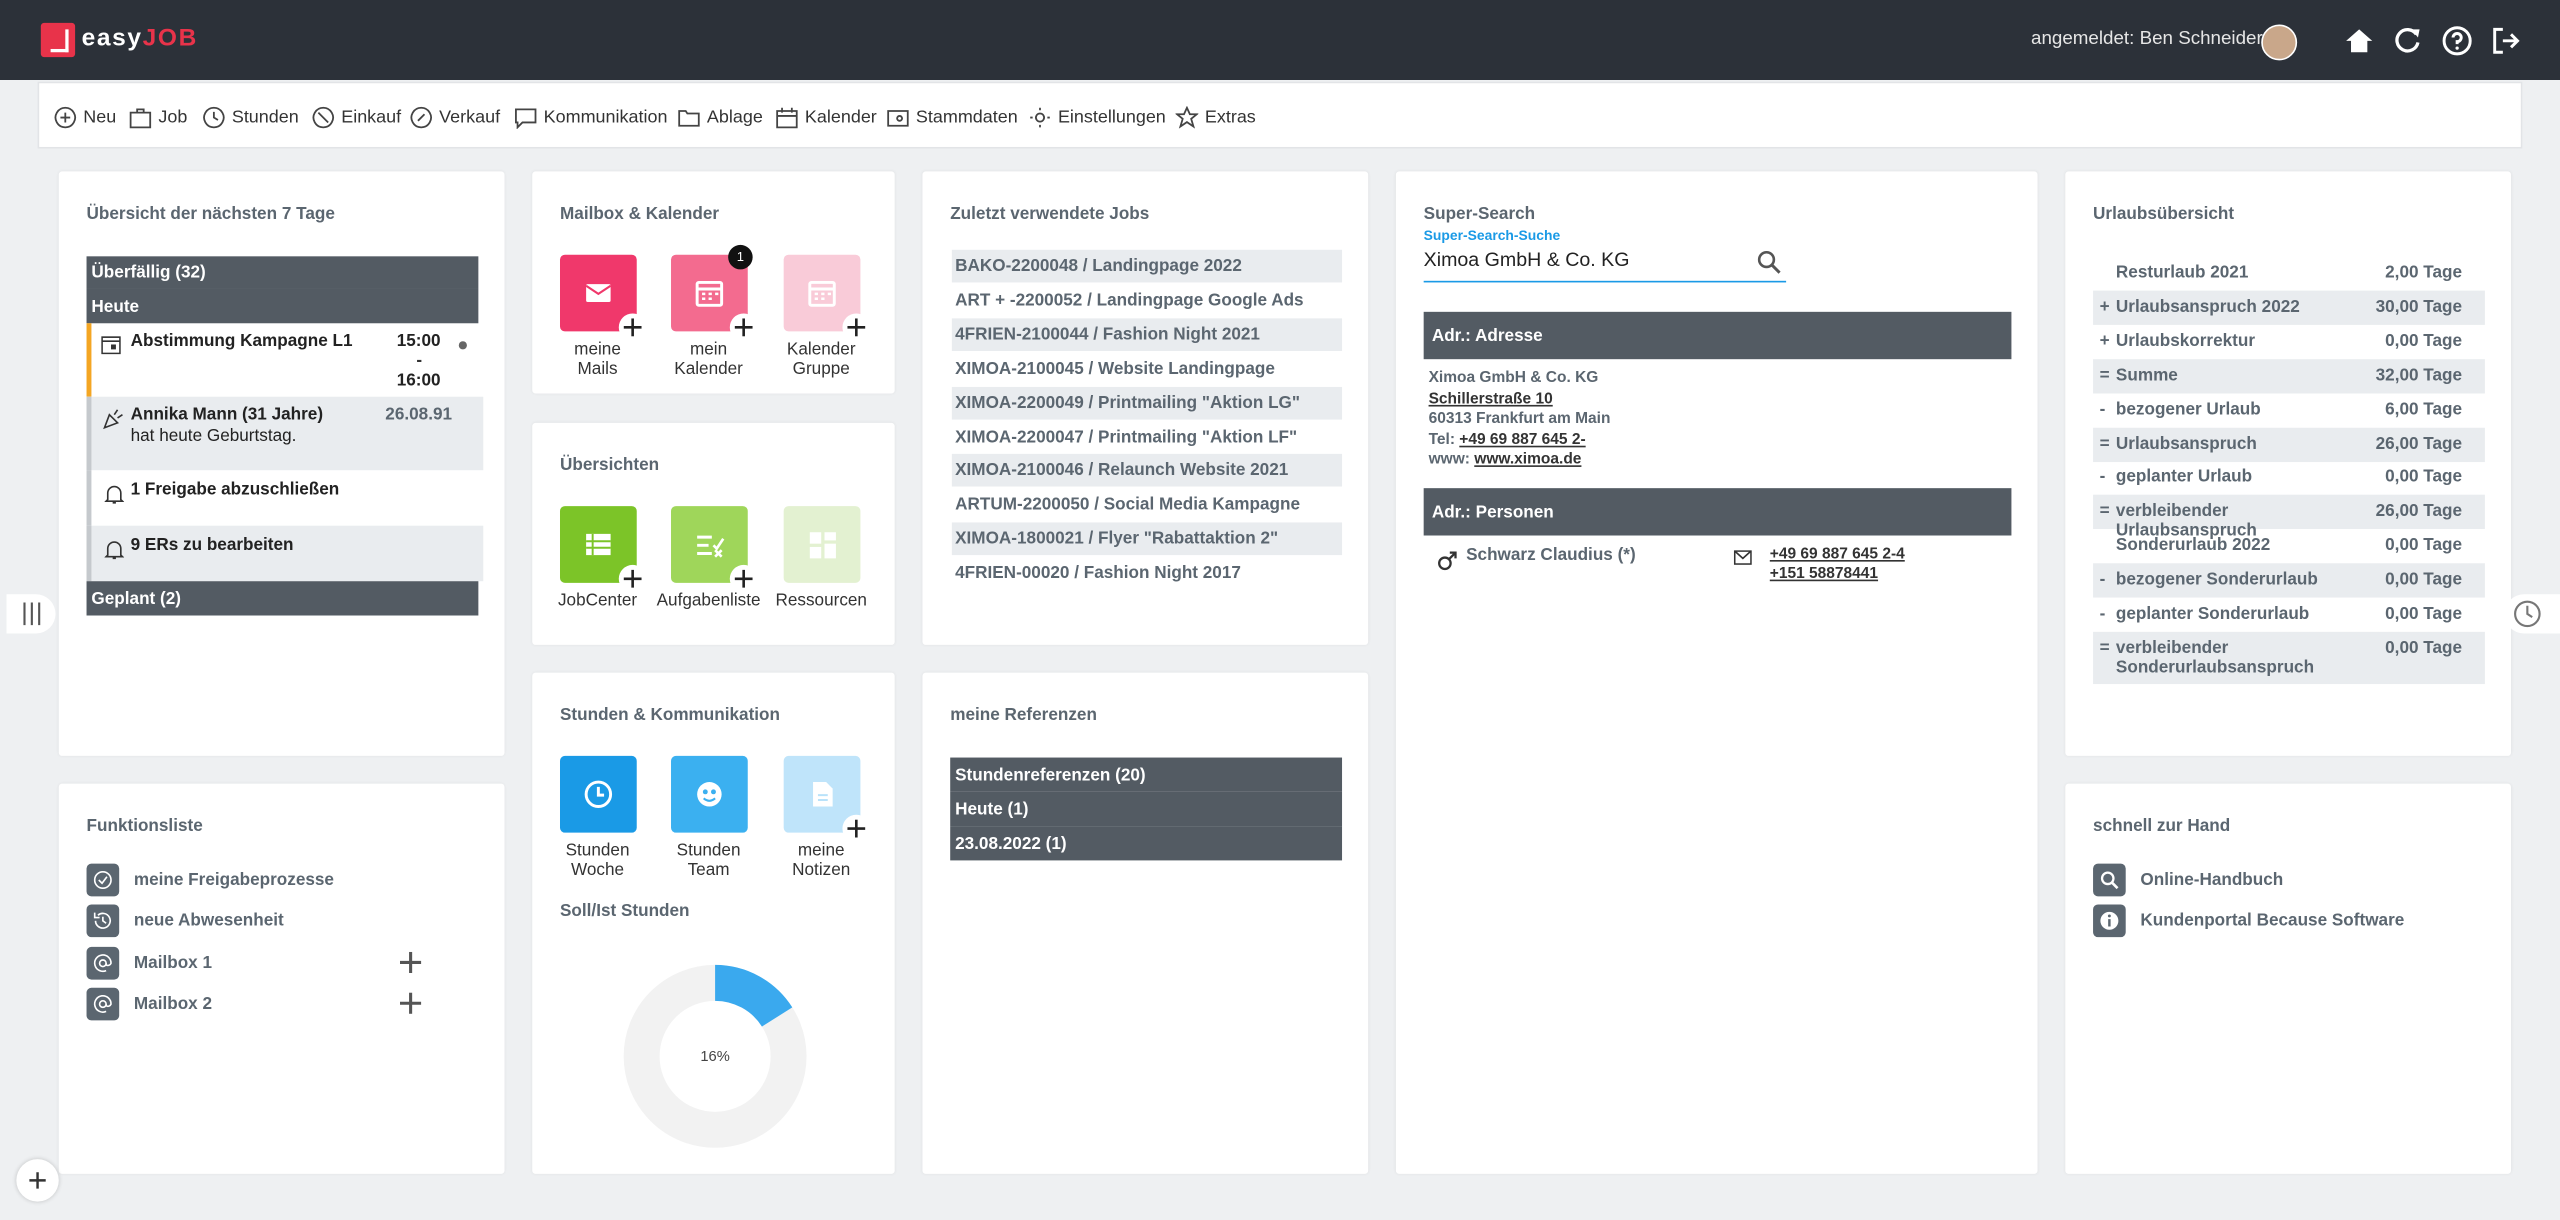 The image size is (2560, 1220). Describe the element at coordinates (185, 921) in the screenshot. I see `function-item: neue Abwesenheit` at that location.